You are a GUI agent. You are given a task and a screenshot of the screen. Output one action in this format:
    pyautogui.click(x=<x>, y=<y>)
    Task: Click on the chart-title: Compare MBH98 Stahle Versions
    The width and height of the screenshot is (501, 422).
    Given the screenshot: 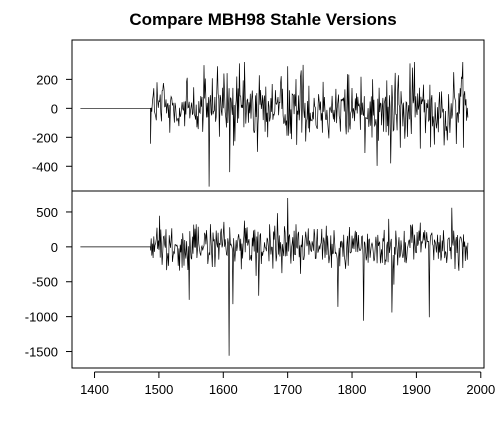 What is the action you would take?
    pyautogui.click(x=262, y=19)
    